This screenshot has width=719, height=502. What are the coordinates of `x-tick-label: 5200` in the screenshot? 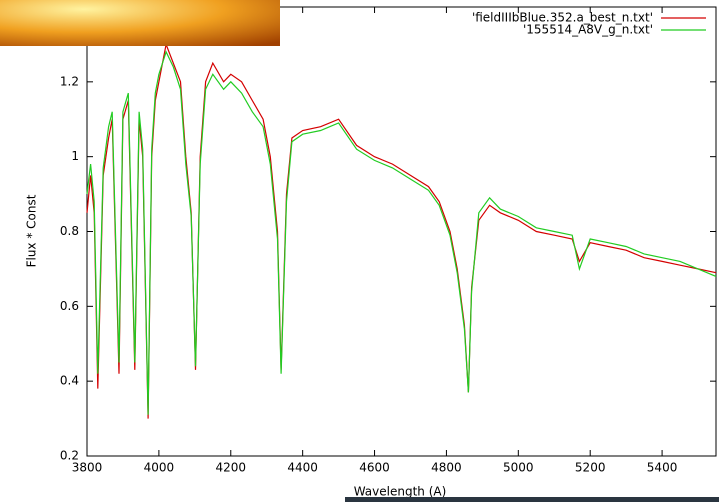 It's located at (590, 468).